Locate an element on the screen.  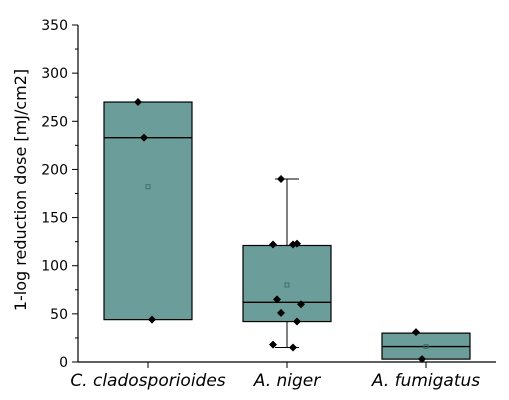
x-axis: C. cladosporioides A. niger A. fumigatus is located at coordinates (283, 376).